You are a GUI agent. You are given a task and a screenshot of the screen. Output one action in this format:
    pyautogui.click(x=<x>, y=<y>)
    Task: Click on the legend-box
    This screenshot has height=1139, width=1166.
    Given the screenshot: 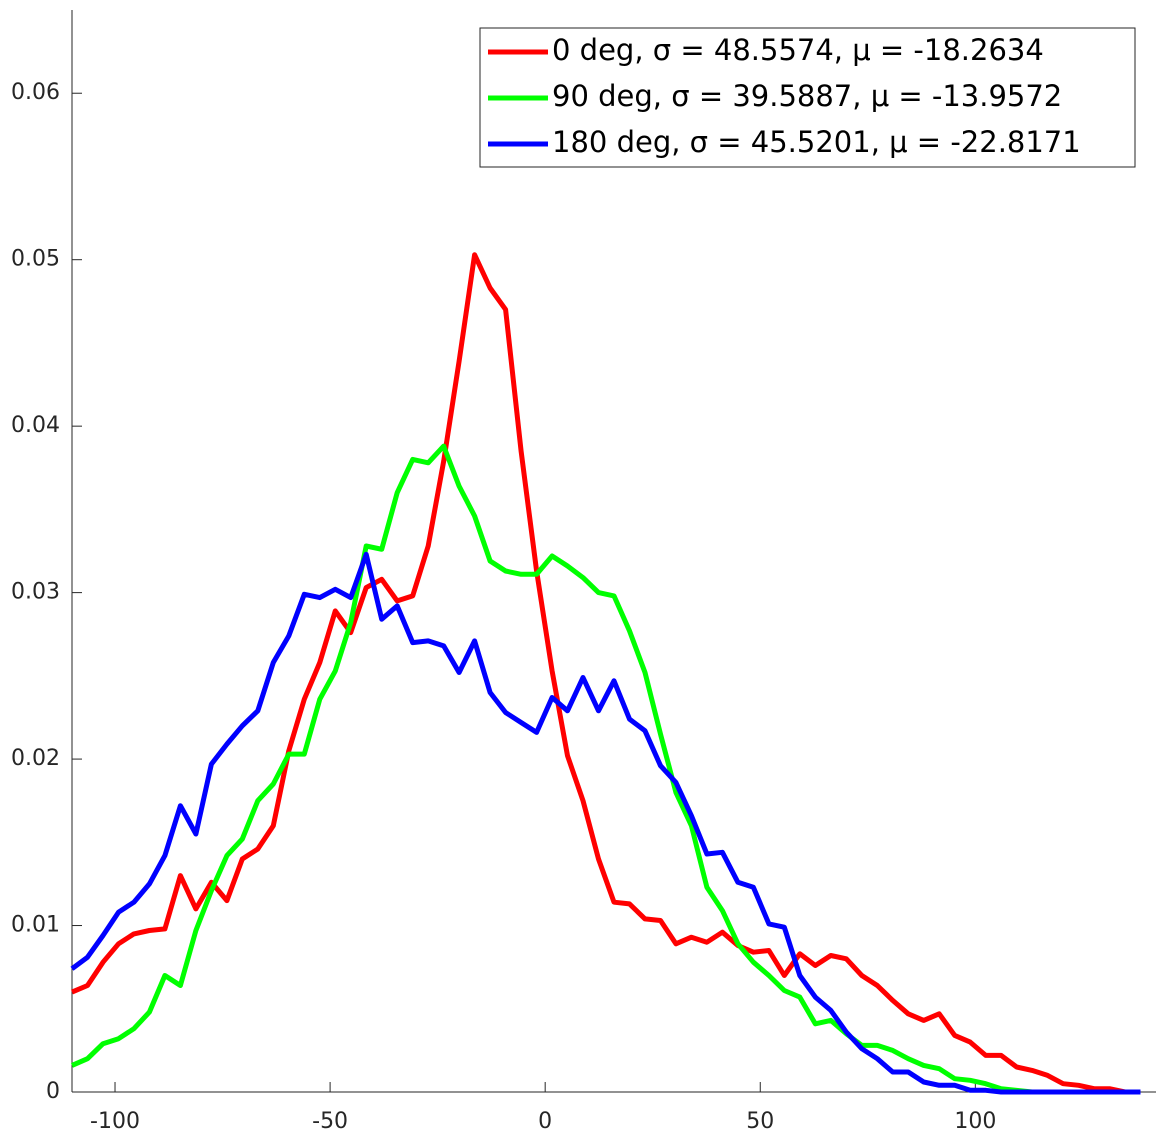 What is the action you would take?
    pyautogui.click(x=807, y=97)
    